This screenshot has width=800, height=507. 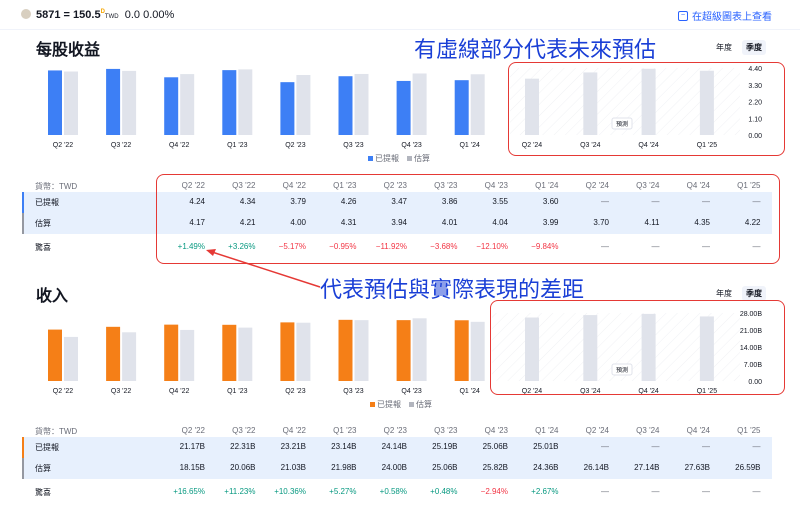 What do you see at coordinates (732, 17) in the screenshot?
I see `link-label: 在超級圖表上查看` at bounding box center [732, 17].